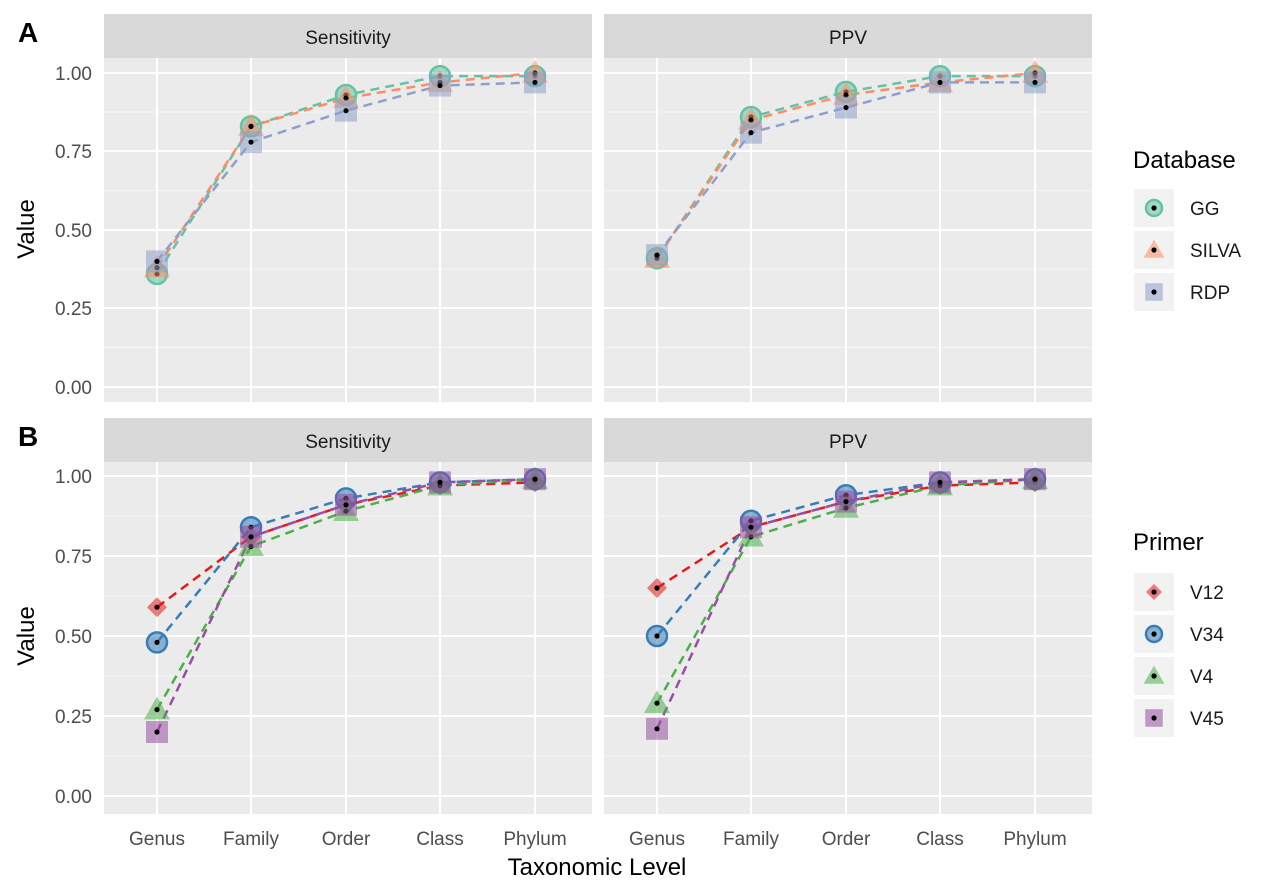 This screenshot has height=881, width=1261. I want to click on legend-marker-v4-center-dot, so click(1154, 676).